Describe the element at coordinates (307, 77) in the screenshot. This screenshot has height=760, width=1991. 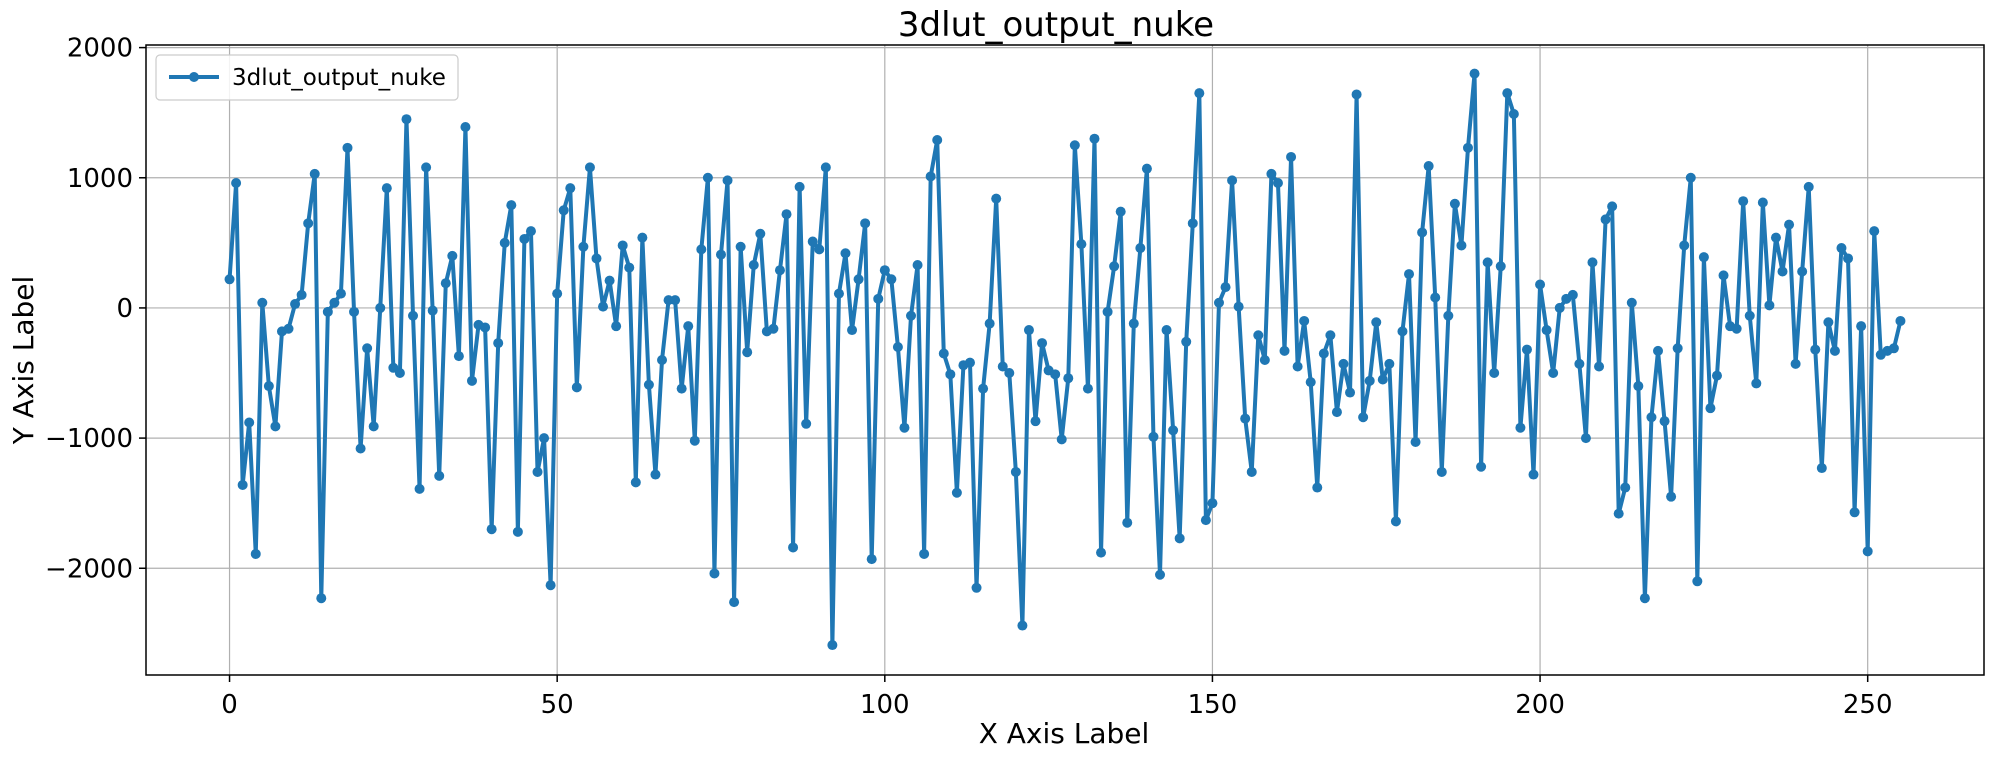
I see `legend-box` at that location.